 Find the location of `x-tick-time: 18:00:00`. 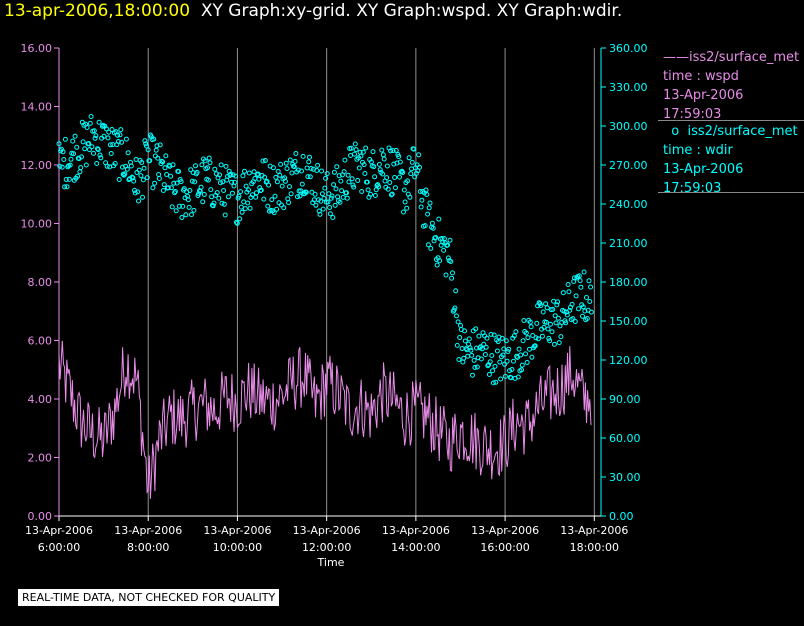

x-tick-time: 18:00:00 is located at coordinates (594, 547).